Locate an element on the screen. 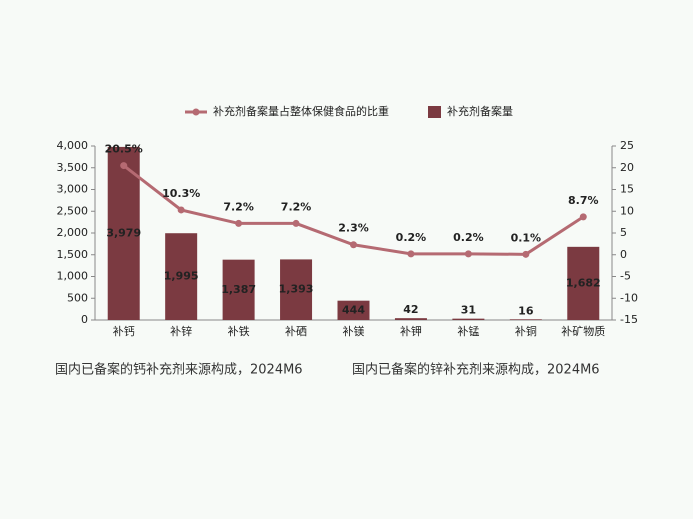 The height and width of the screenshot is (519, 693). legend-label: 补充剂备案量 is located at coordinates (480, 111).